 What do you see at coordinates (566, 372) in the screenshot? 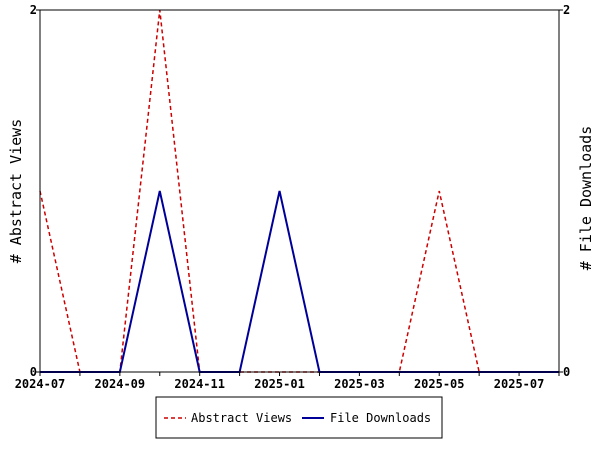
I see `right-y-tick-label: 0` at bounding box center [566, 372].